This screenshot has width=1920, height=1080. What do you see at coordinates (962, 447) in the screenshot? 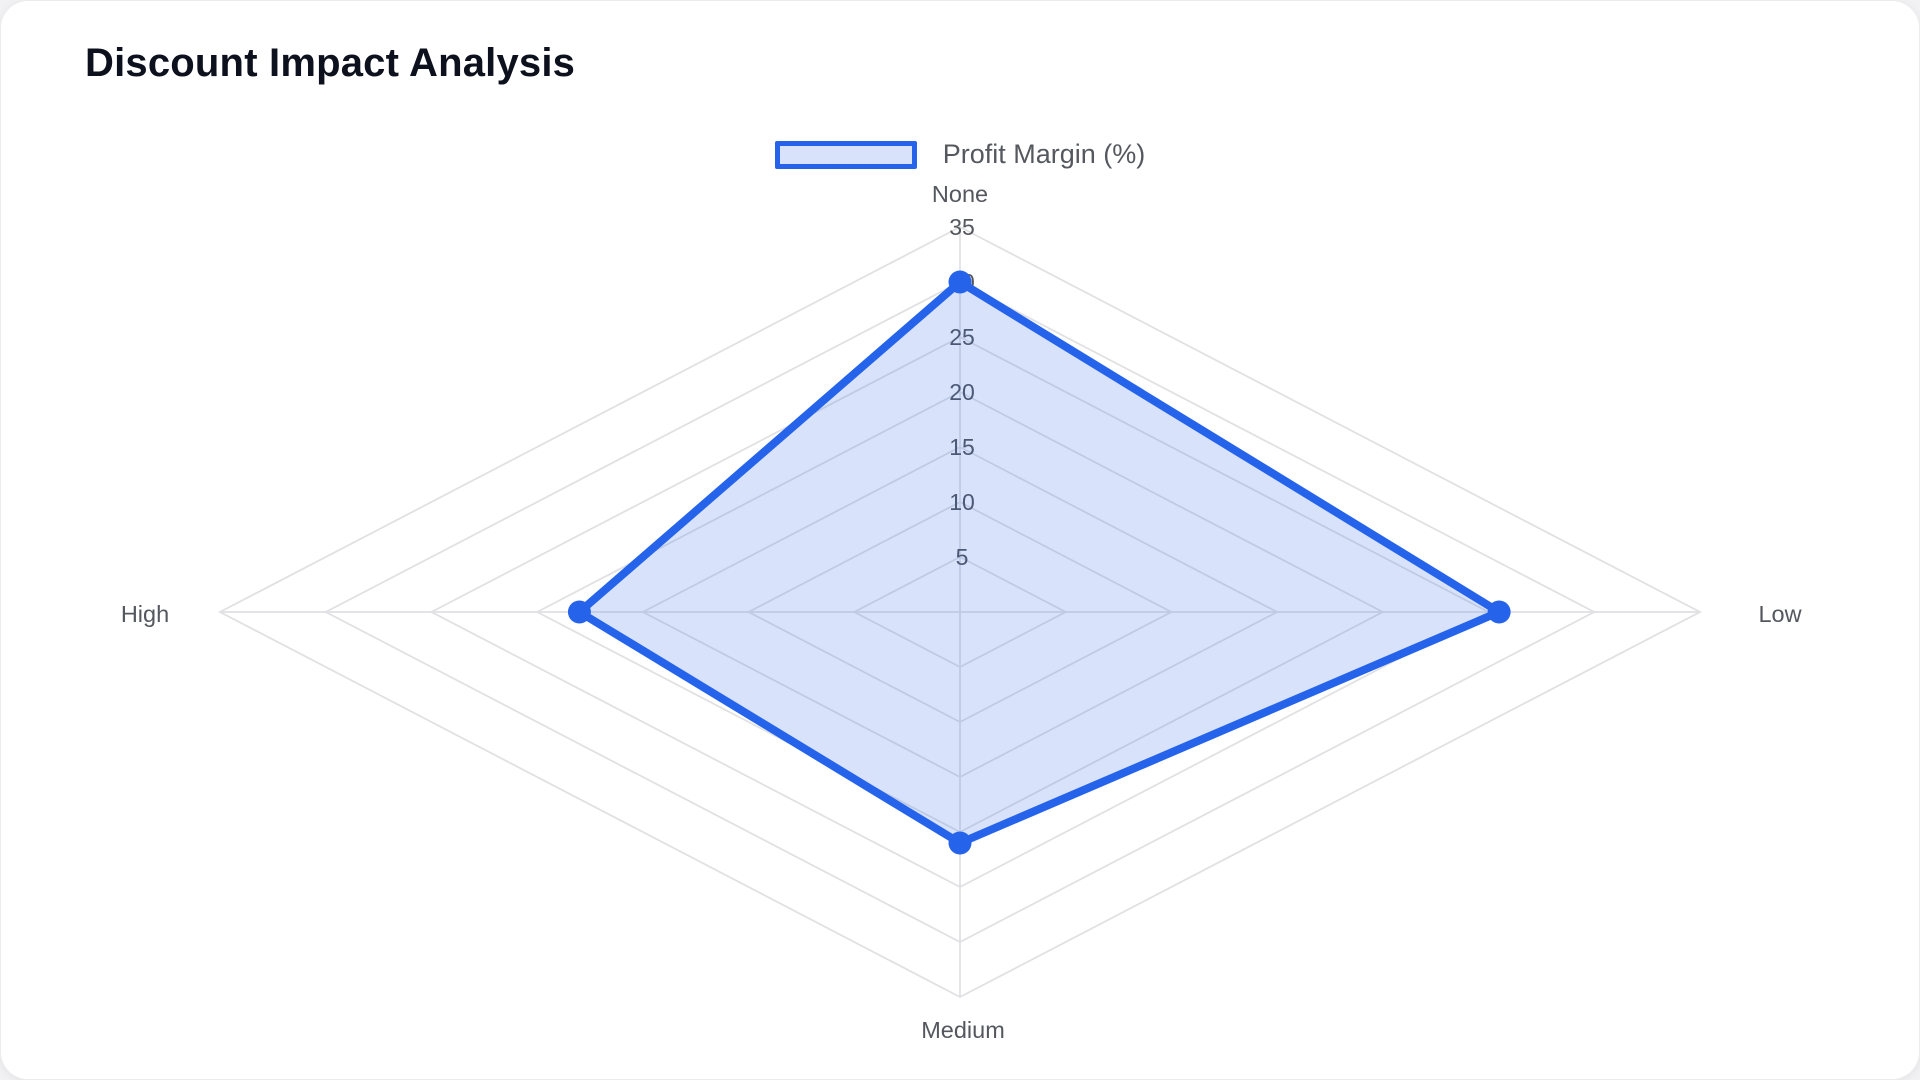
I see `radar-tick-label: 15` at bounding box center [962, 447].